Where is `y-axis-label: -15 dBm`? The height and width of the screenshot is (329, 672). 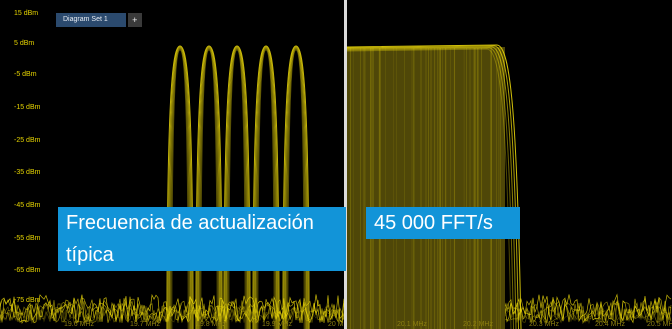
y-axis-label: -15 dBm is located at coordinates (27, 107).